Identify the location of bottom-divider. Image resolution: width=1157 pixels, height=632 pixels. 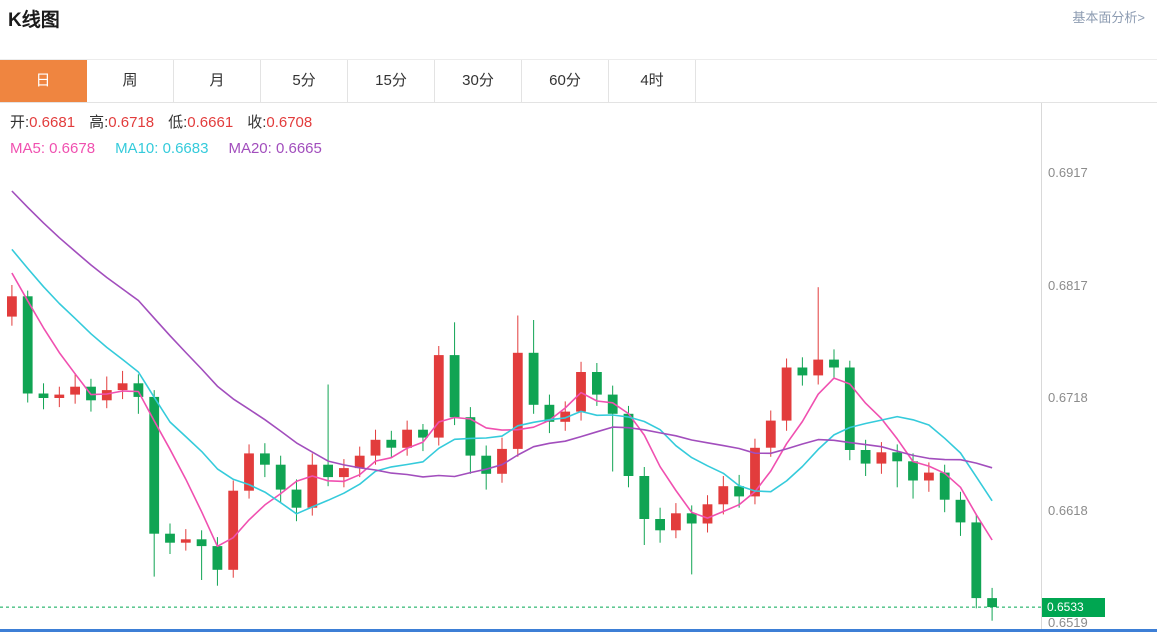
(578, 630).